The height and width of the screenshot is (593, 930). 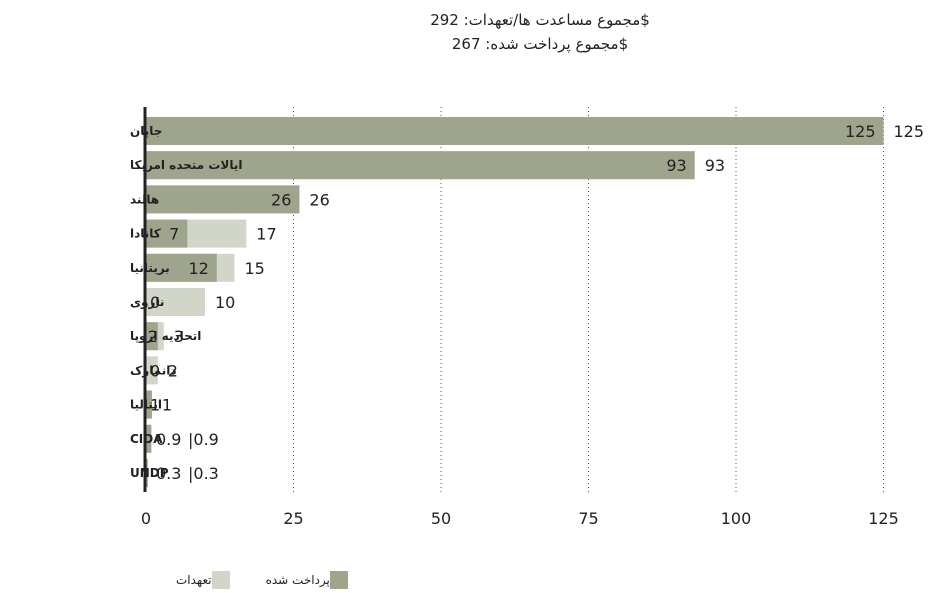 I want to click on x-tick-label: 25, so click(x=293, y=518).